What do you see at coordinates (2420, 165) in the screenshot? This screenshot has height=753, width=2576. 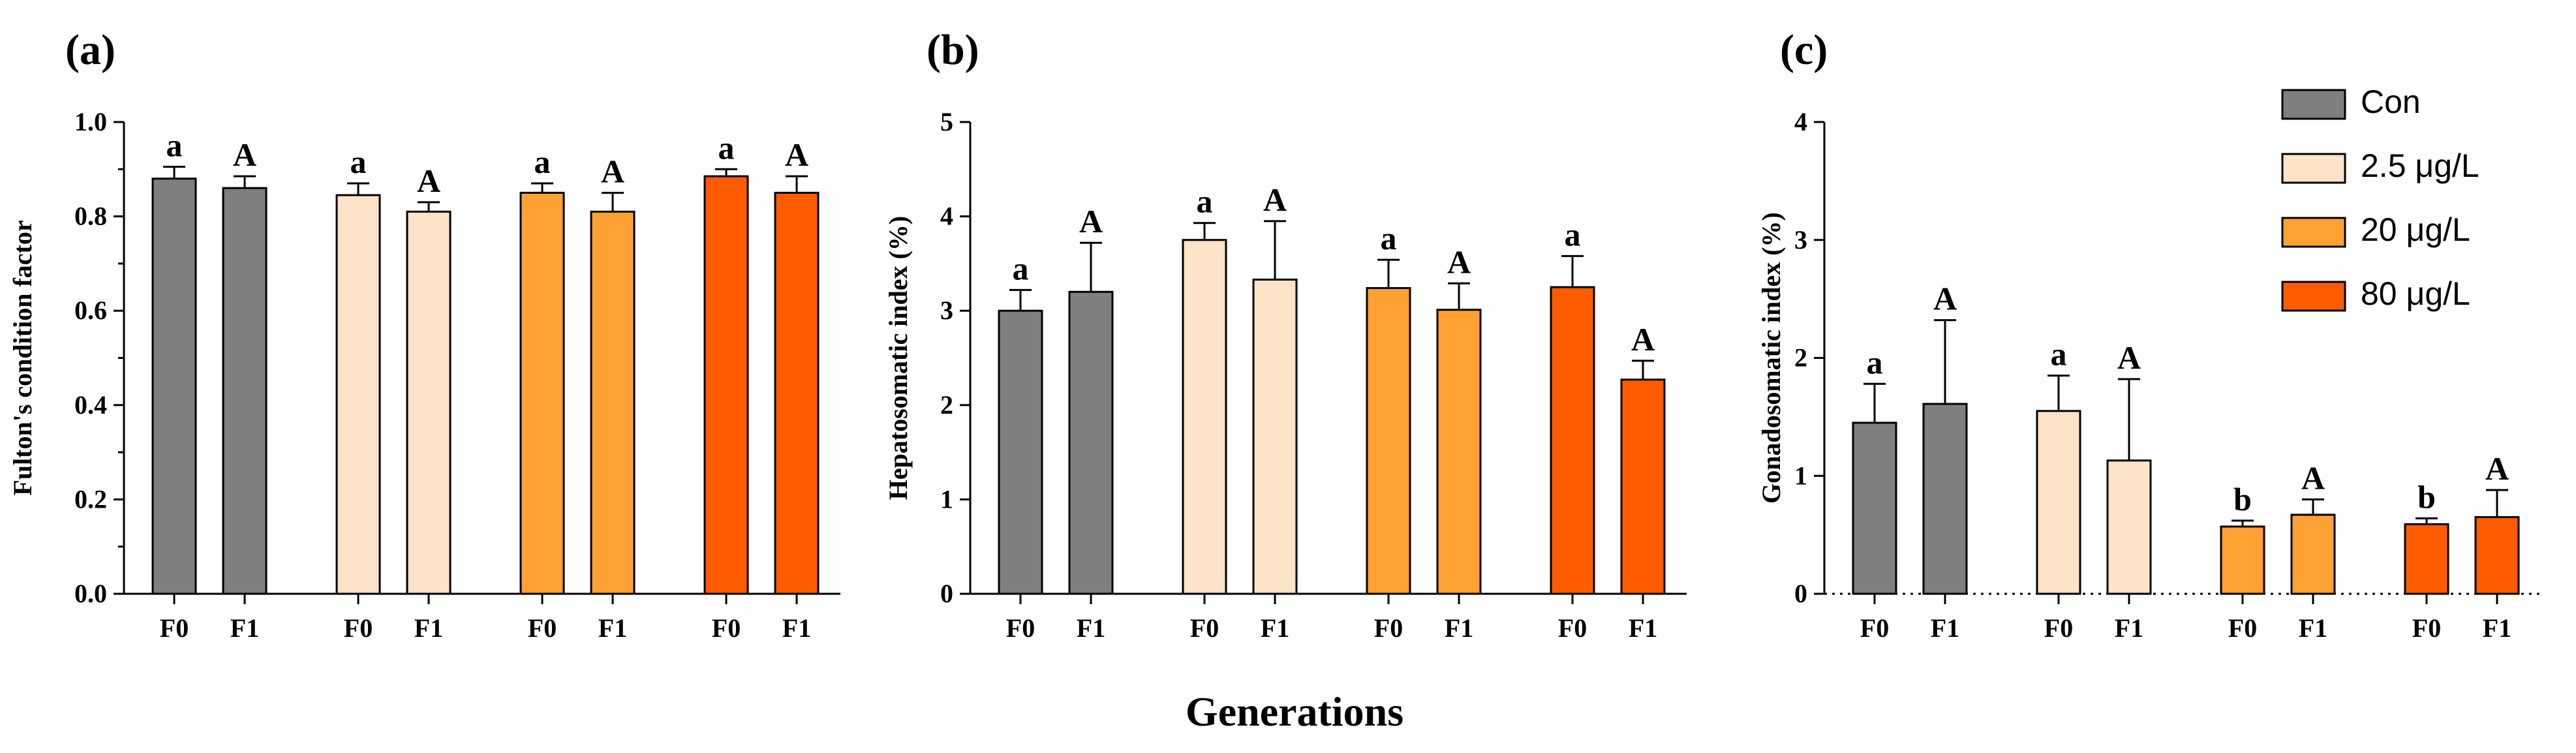 I see `legend-label-2-5: 2.5 μg/L` at bounding box center [2420, 165].